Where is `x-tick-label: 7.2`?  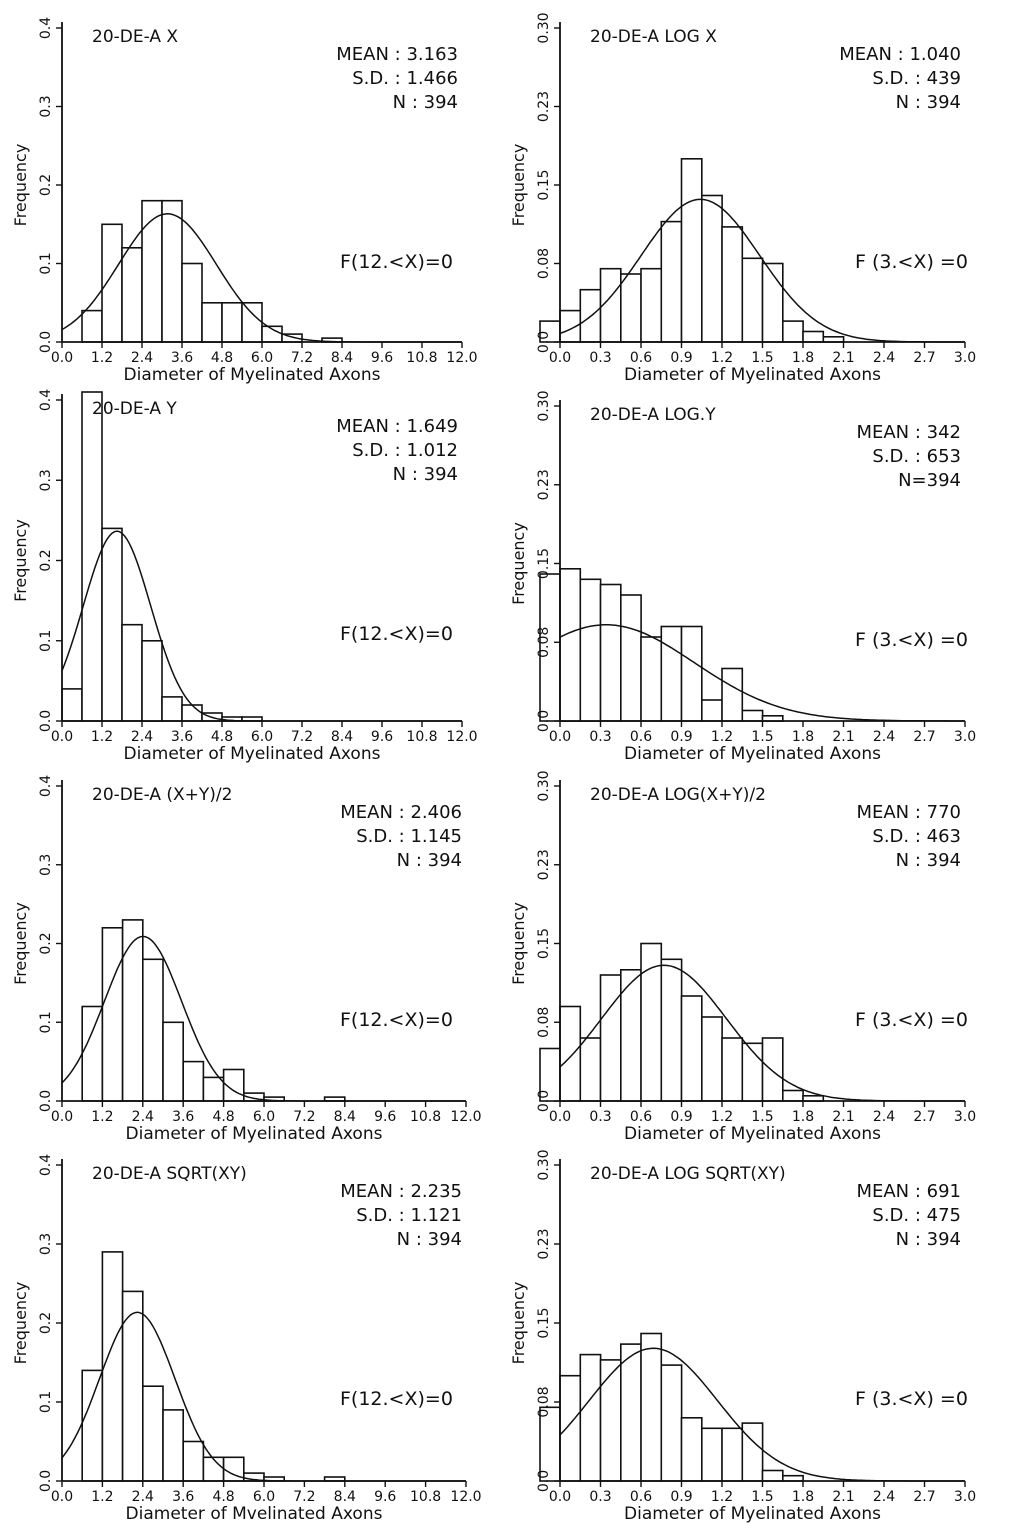 x-tick-label: 7.2 is located at coordinates (304, 1497).